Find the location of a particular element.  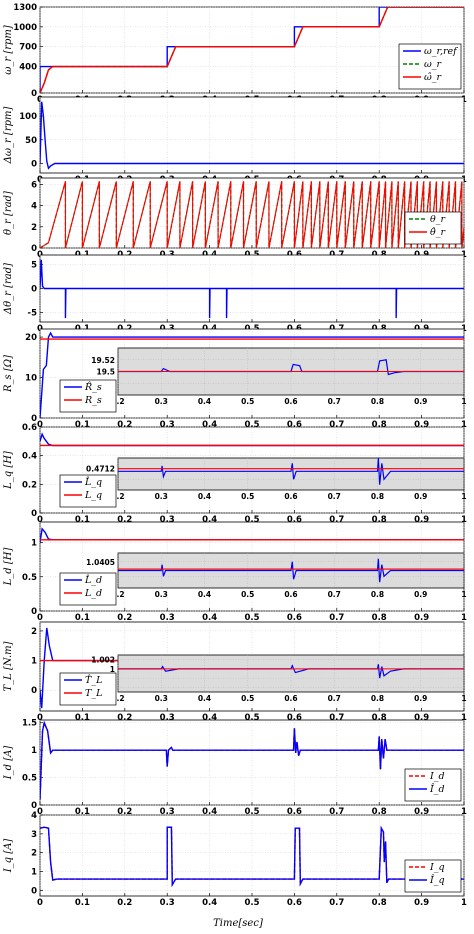

y-tick-label: 10 is located at coordinates (31, 379).